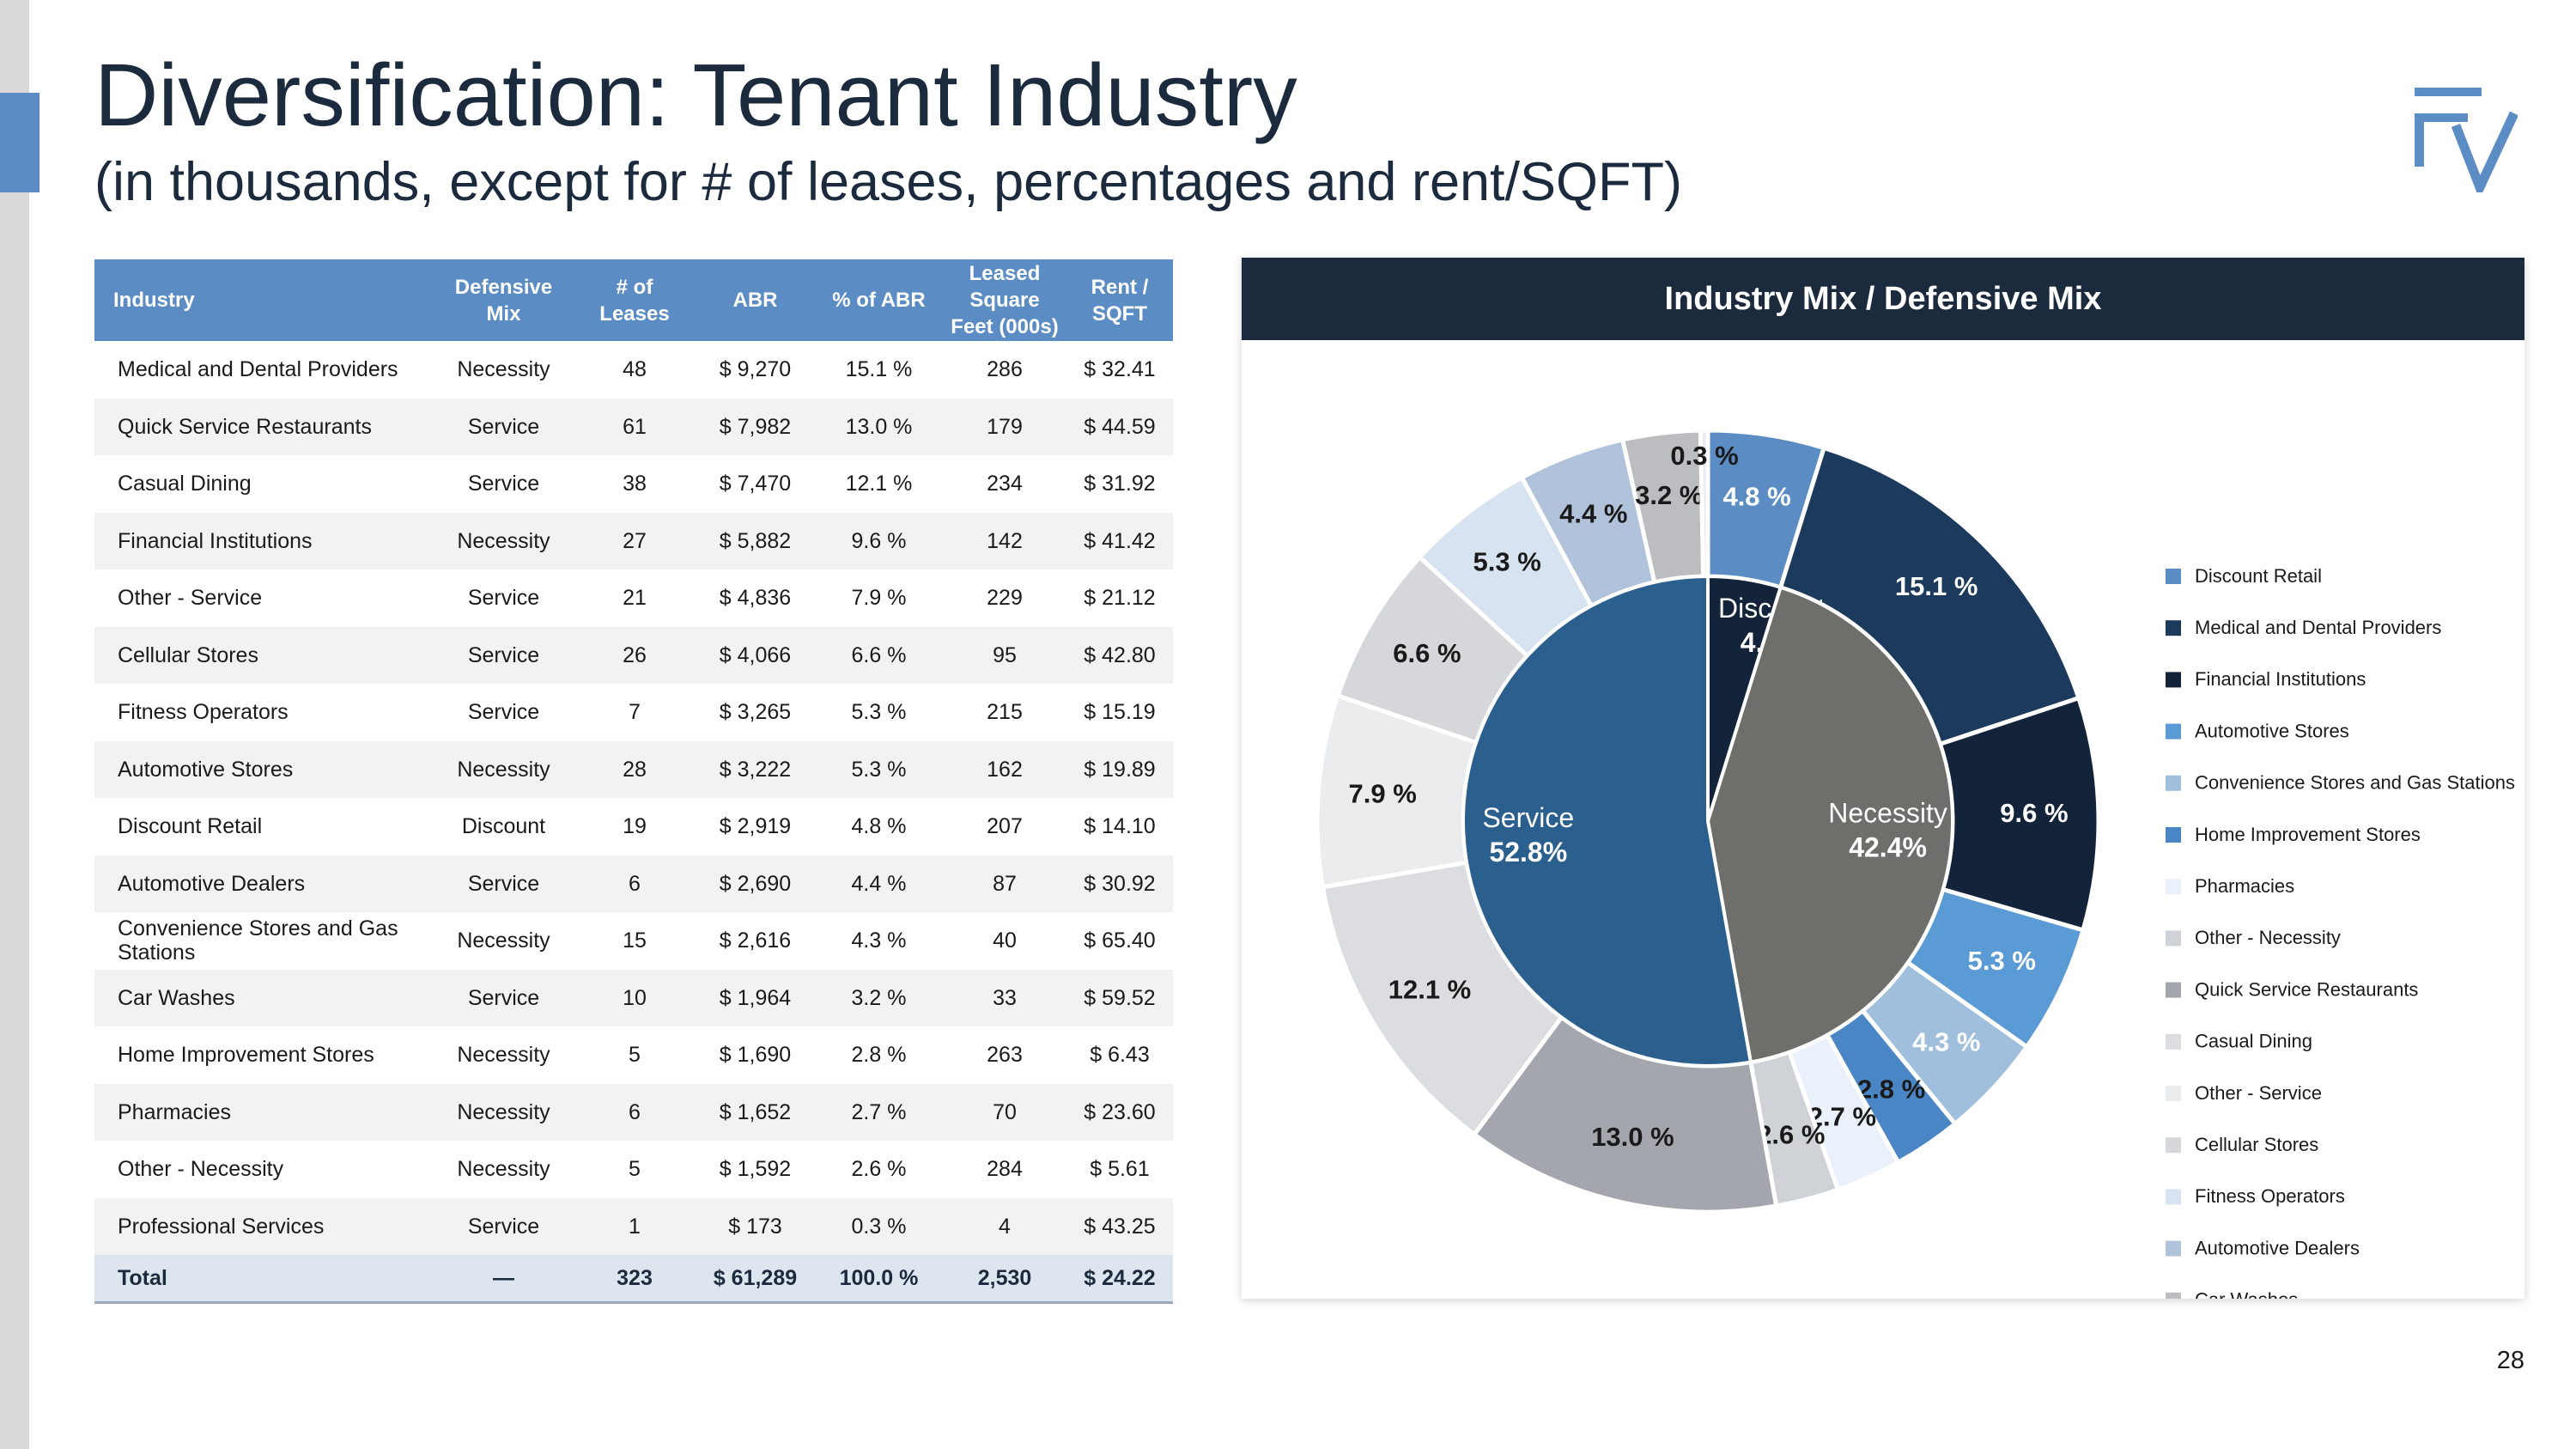 The width and height of the screenshot is (2576, 1449). I want to click on outer-slice-label: 0.3 %, so click(1704, 456).